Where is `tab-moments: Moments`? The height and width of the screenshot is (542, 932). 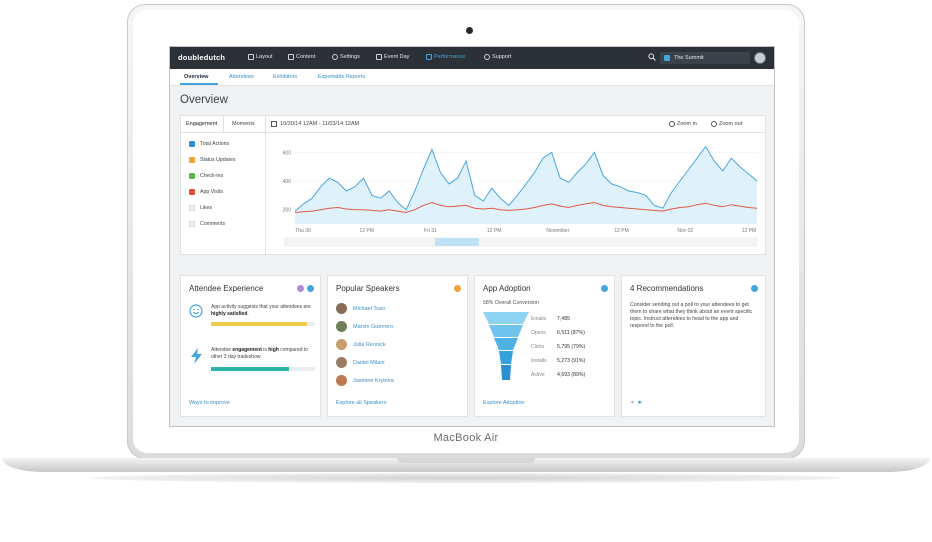
tab-moments: Moments is located at coordinates (243, 124).